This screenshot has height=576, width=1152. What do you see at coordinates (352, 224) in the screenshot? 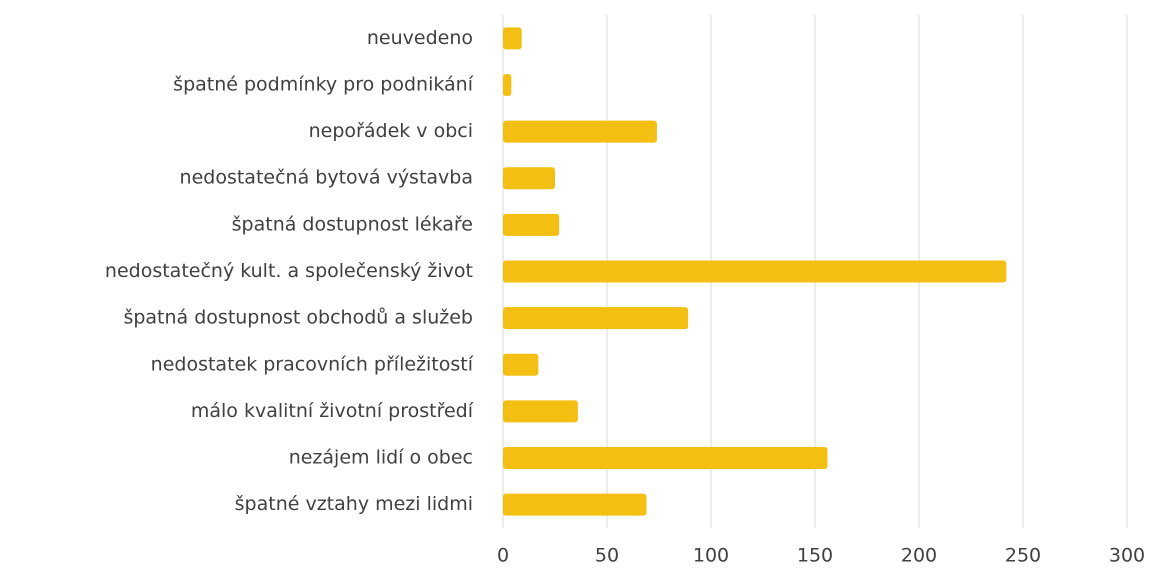
I see `y-tick-label: špatná dostupnost lékaře` at bounding box center [352, 224].